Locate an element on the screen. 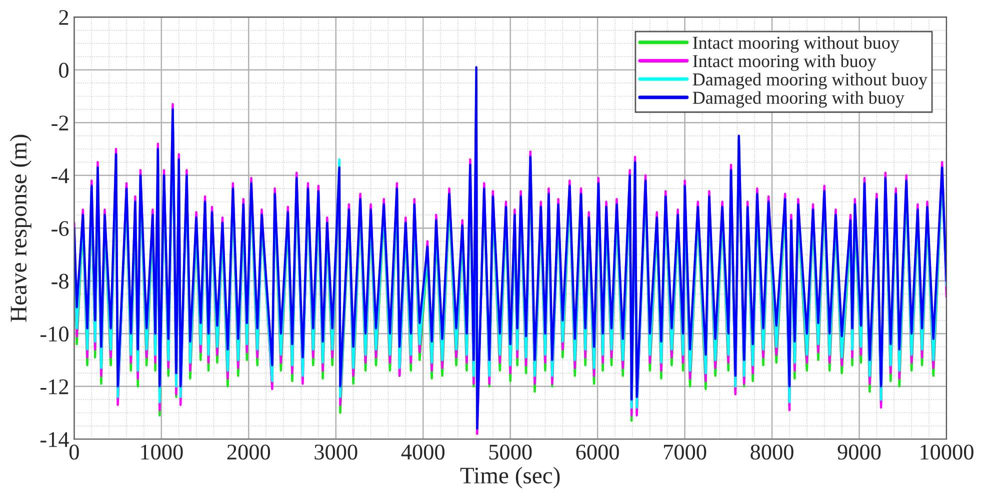 The width and height of the screenshot is (989, 503). y-tick-label: -8 is located at coordinates (60, 281).